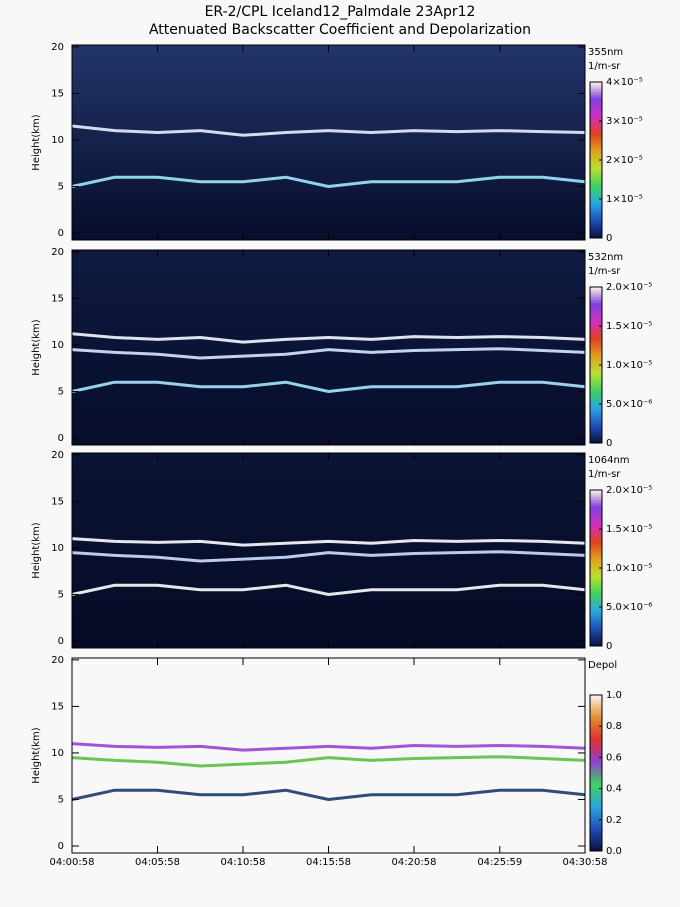 The width and height of the screenshot is (680, 907). What do you see at coordinates (609, 460) in the screenshot?
I see `colorbar-label: 1064nm` at bounding box center [609, 460].